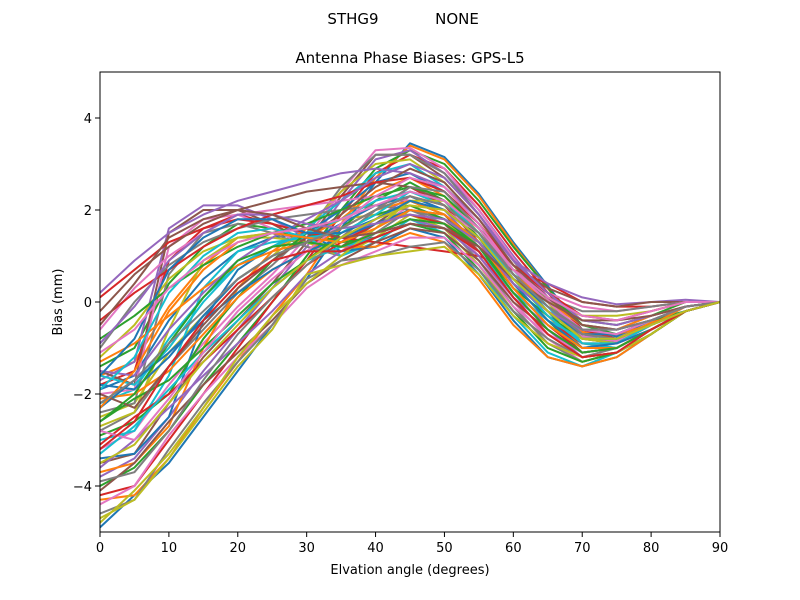  What do you see at coordinates (582, 548) in the screenshot?
I see `x-tick-label: 70` at bounding box center [582, 548].